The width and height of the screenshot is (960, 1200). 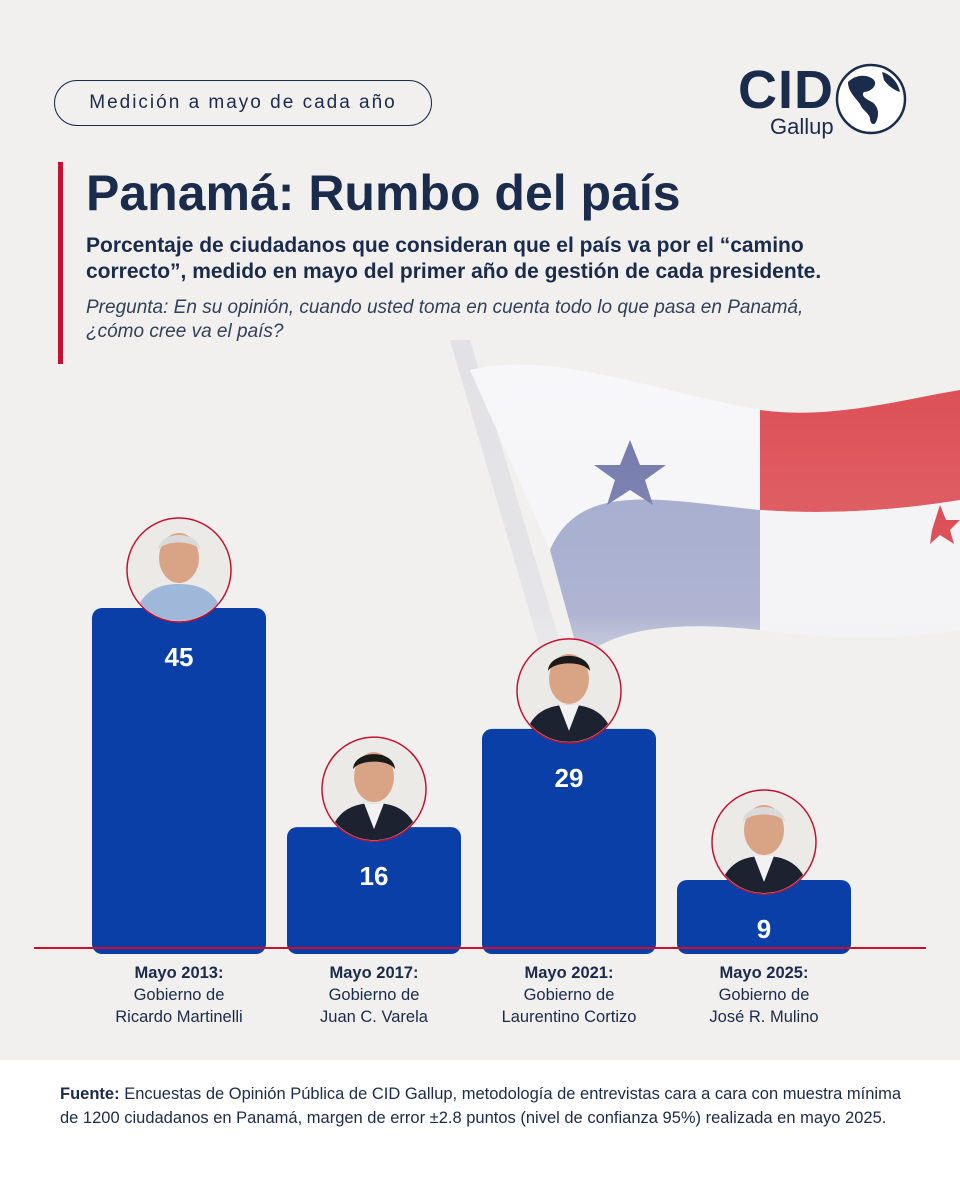 What do you see at coordinates (871, 99) in the screenshot?
I see `globe-icon` at bounding box center [871, 99].